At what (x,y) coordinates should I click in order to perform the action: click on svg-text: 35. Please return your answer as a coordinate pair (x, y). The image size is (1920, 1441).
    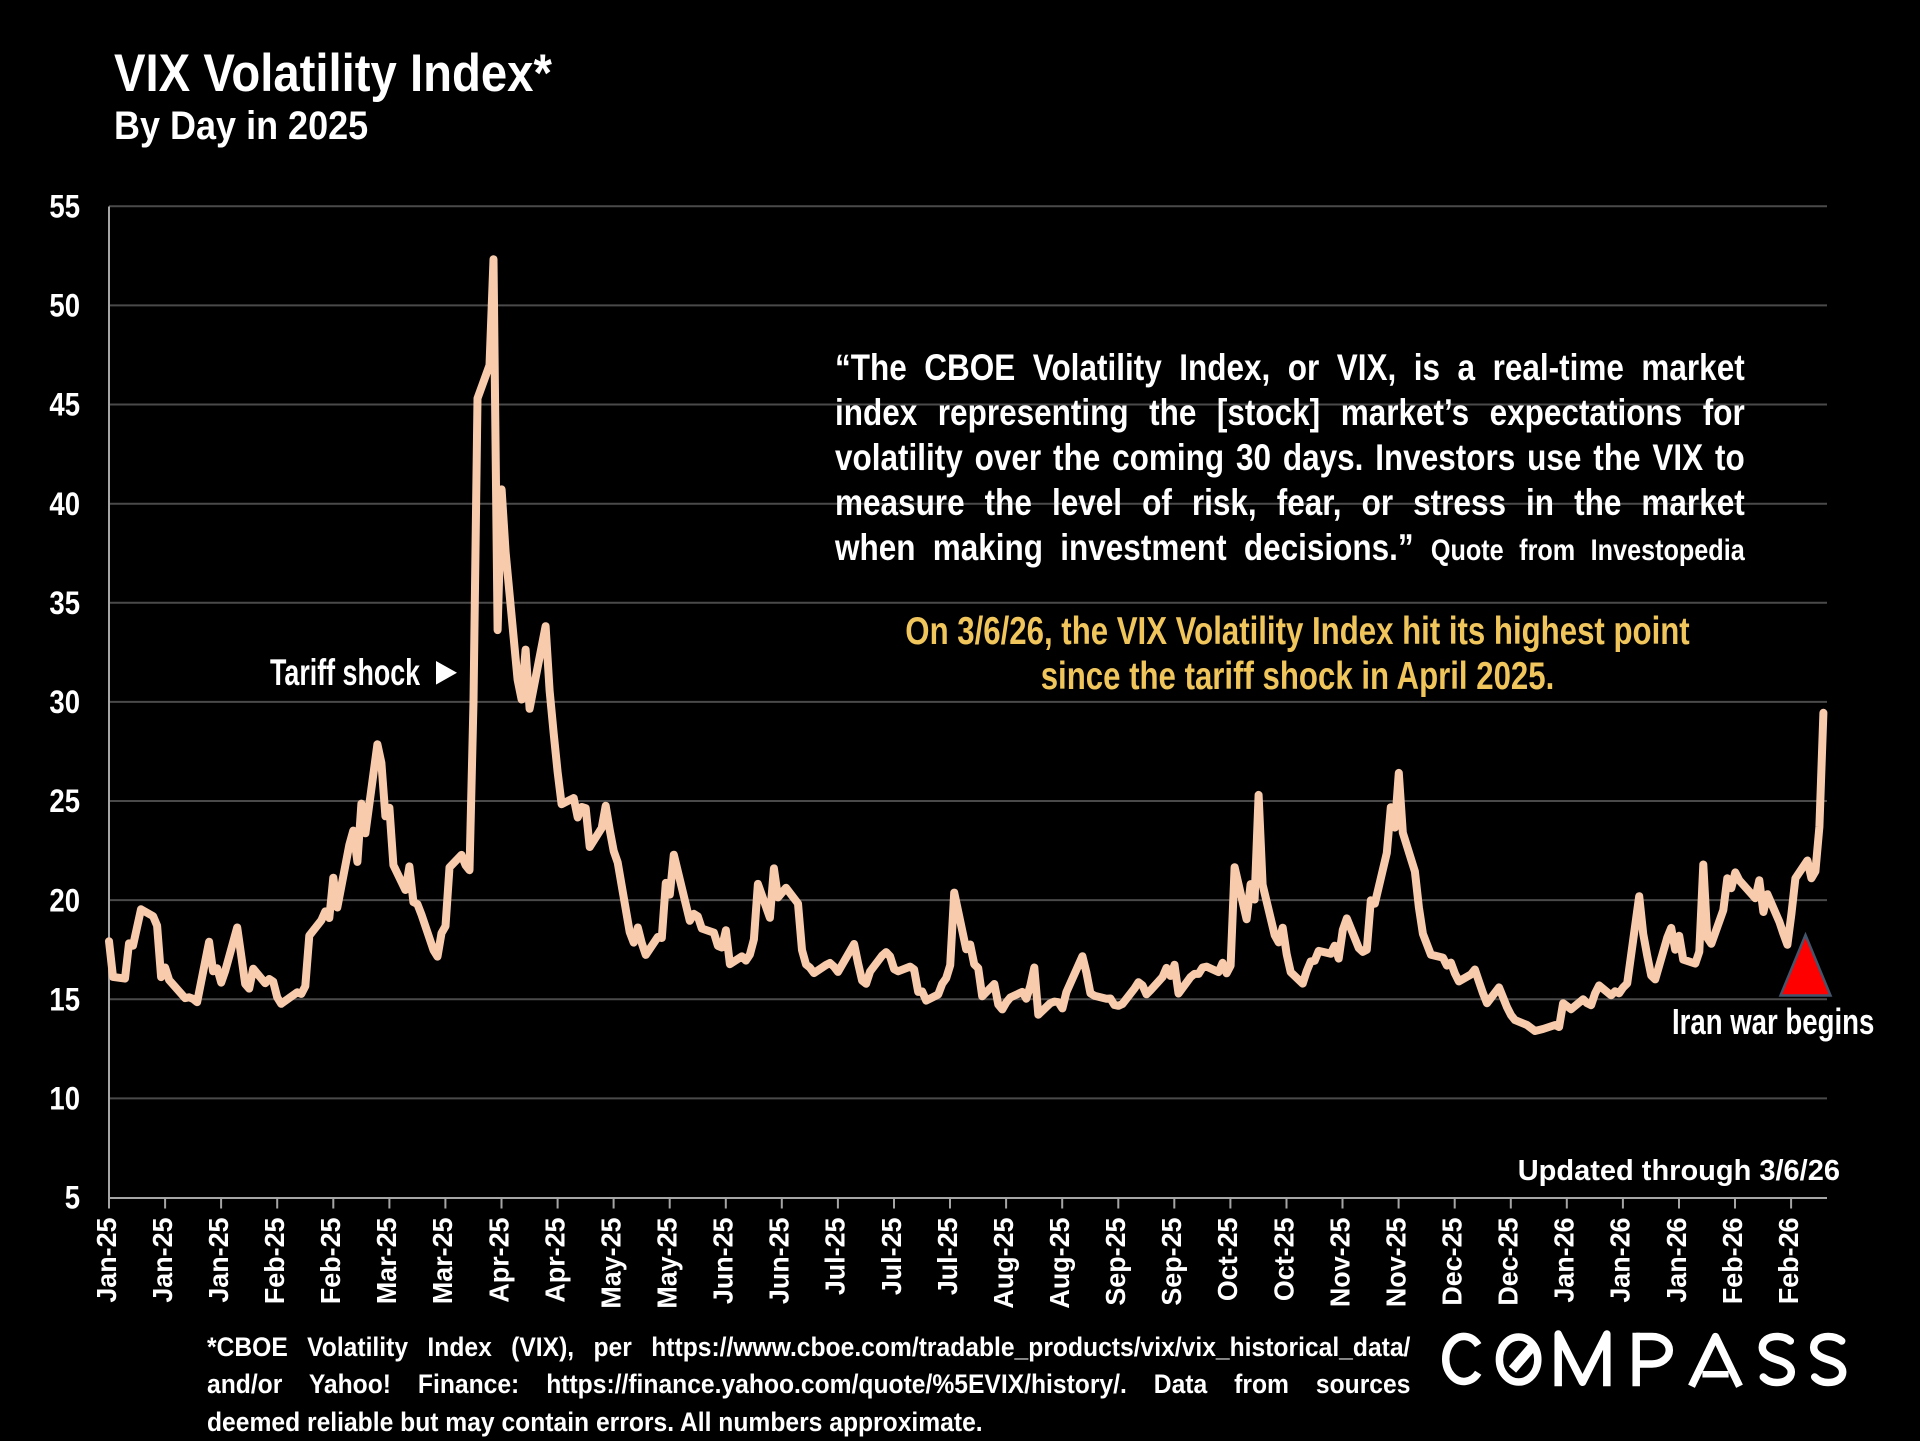
    Looking at the image, I should click on (64, 603).